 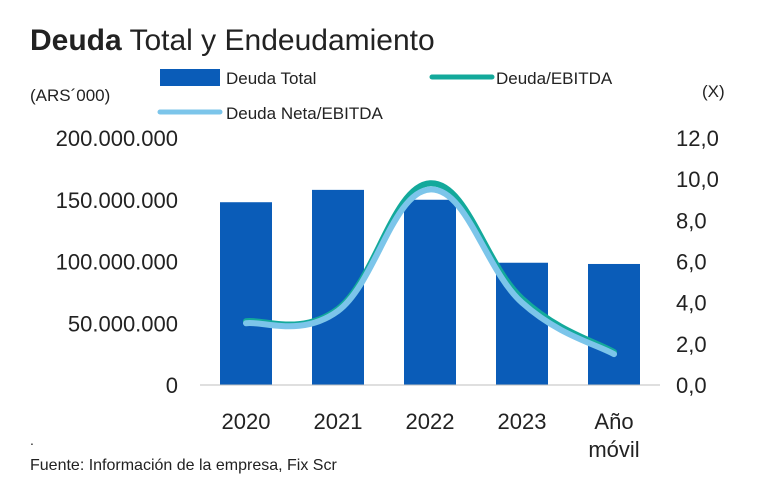 I want to click on category-label-line: 2020, so click(x=246, y=421).